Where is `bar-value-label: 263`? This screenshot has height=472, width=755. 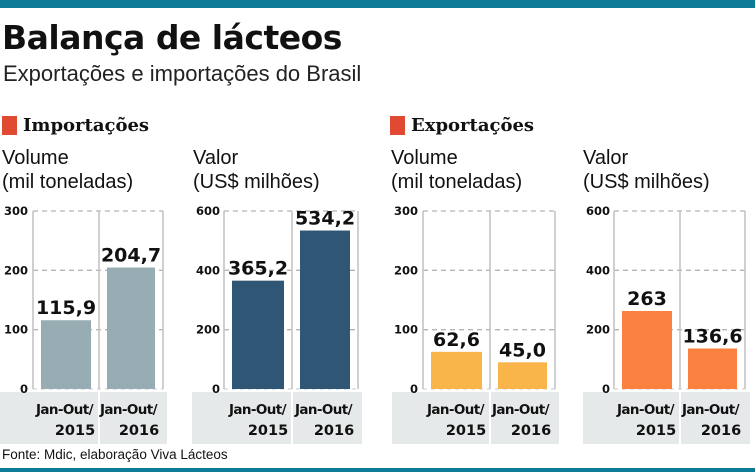 bar-value-label: 263 is located at coordinates (647, 299).